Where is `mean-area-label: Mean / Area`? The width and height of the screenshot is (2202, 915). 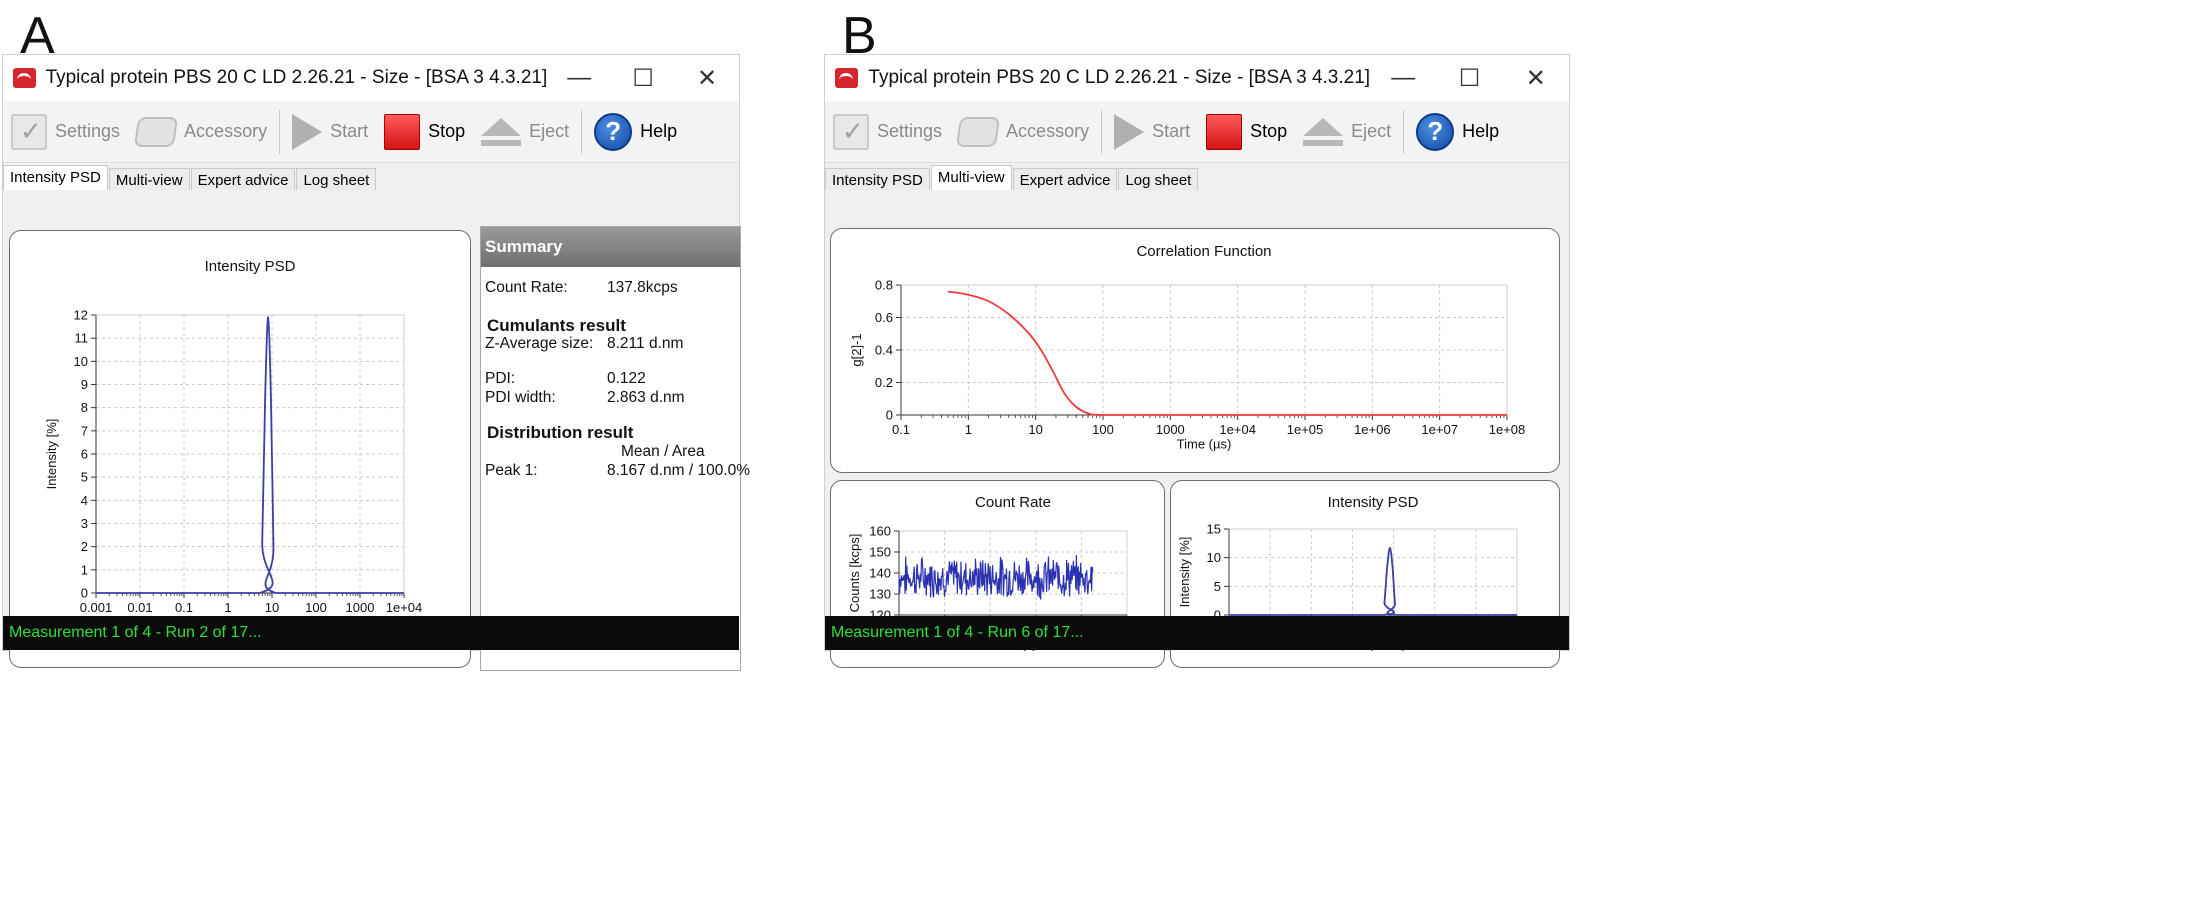 mean-area-label: Mean / Area is located at coordinates (663, 451).